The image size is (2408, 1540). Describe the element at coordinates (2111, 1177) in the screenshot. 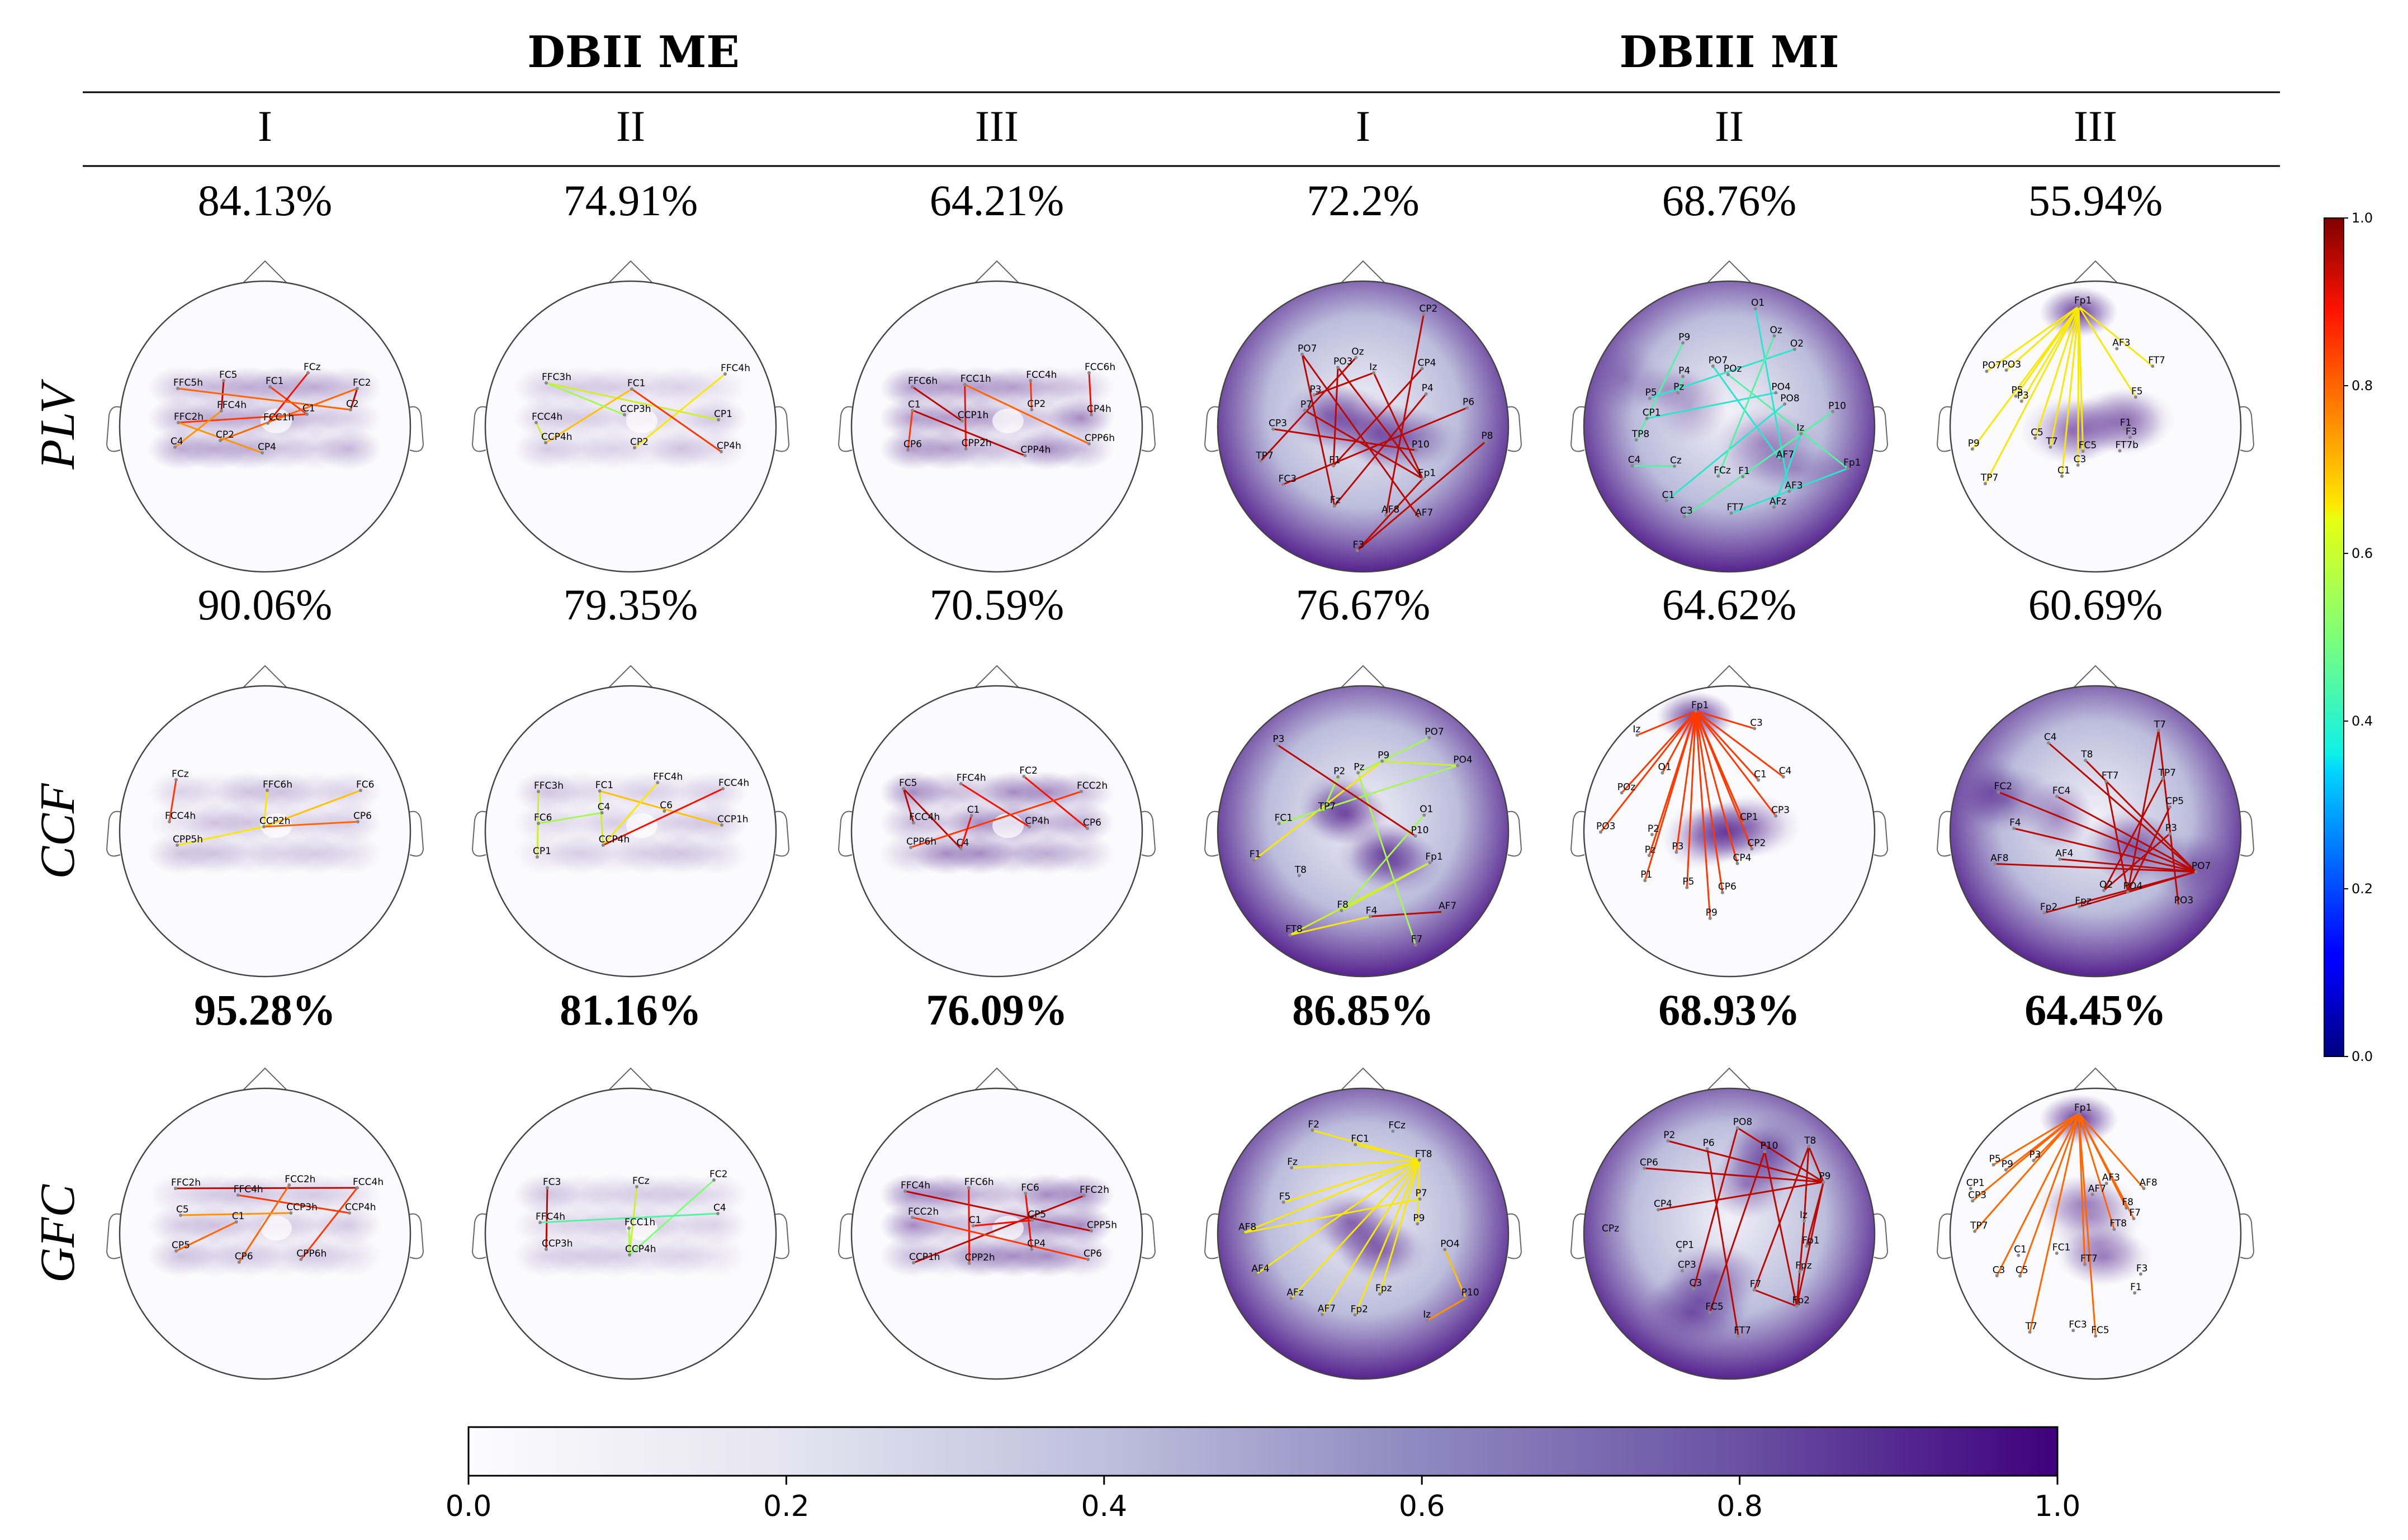

I see `electrode-label: AF3` at that location.